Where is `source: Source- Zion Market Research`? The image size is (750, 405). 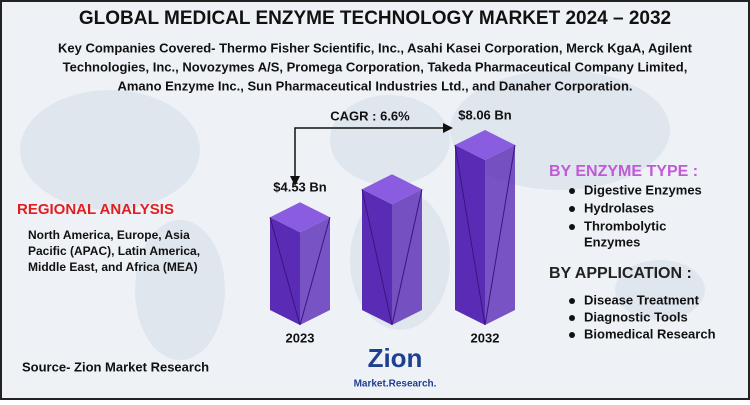
source: Source- Zion Market Research is located at coordinates (115, 366).